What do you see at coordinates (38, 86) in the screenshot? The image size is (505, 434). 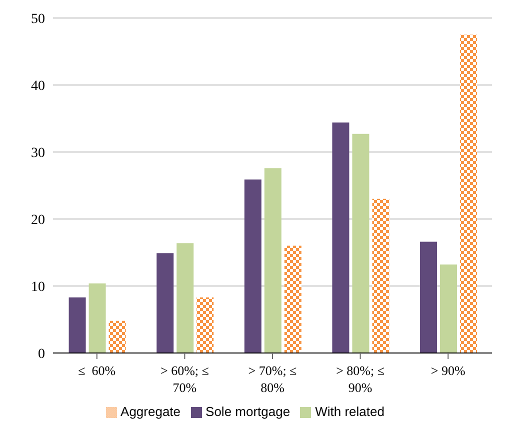 I see `y-tick-label: 40` at bounding box center [38, 86].